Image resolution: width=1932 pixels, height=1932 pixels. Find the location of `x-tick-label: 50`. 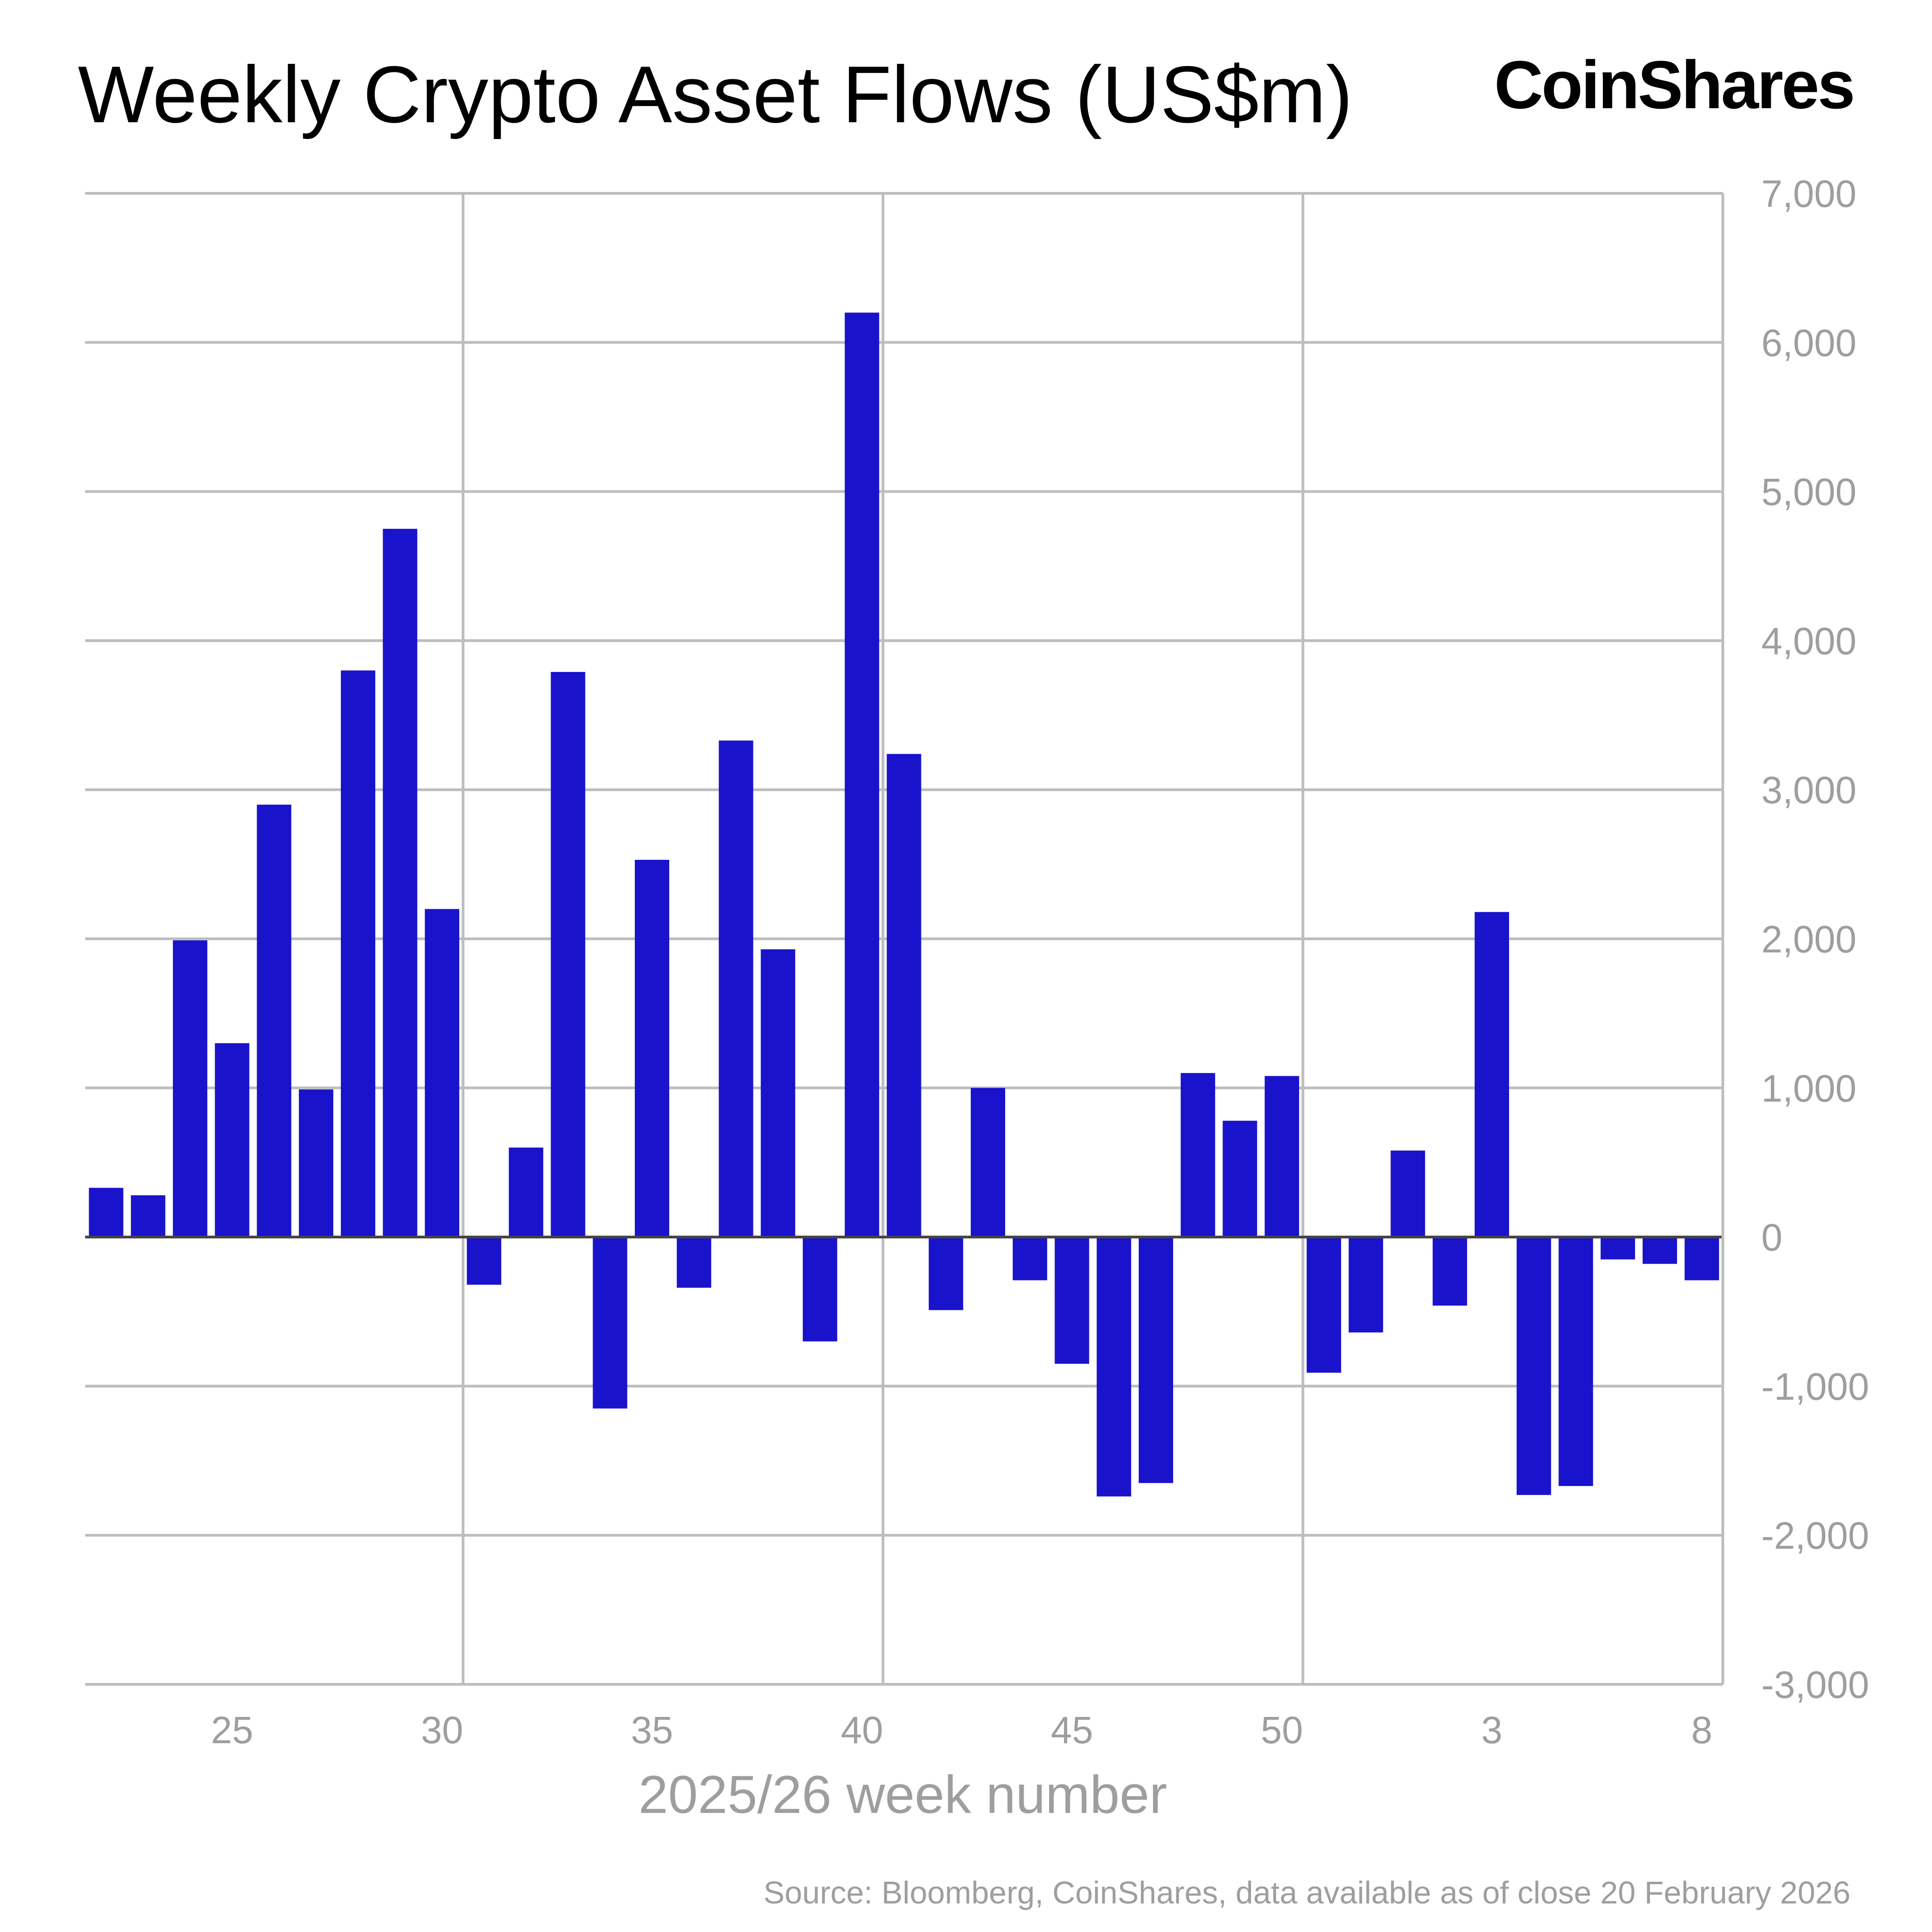

x-tick-label: 50 is located at coordinates (1282, 1730).